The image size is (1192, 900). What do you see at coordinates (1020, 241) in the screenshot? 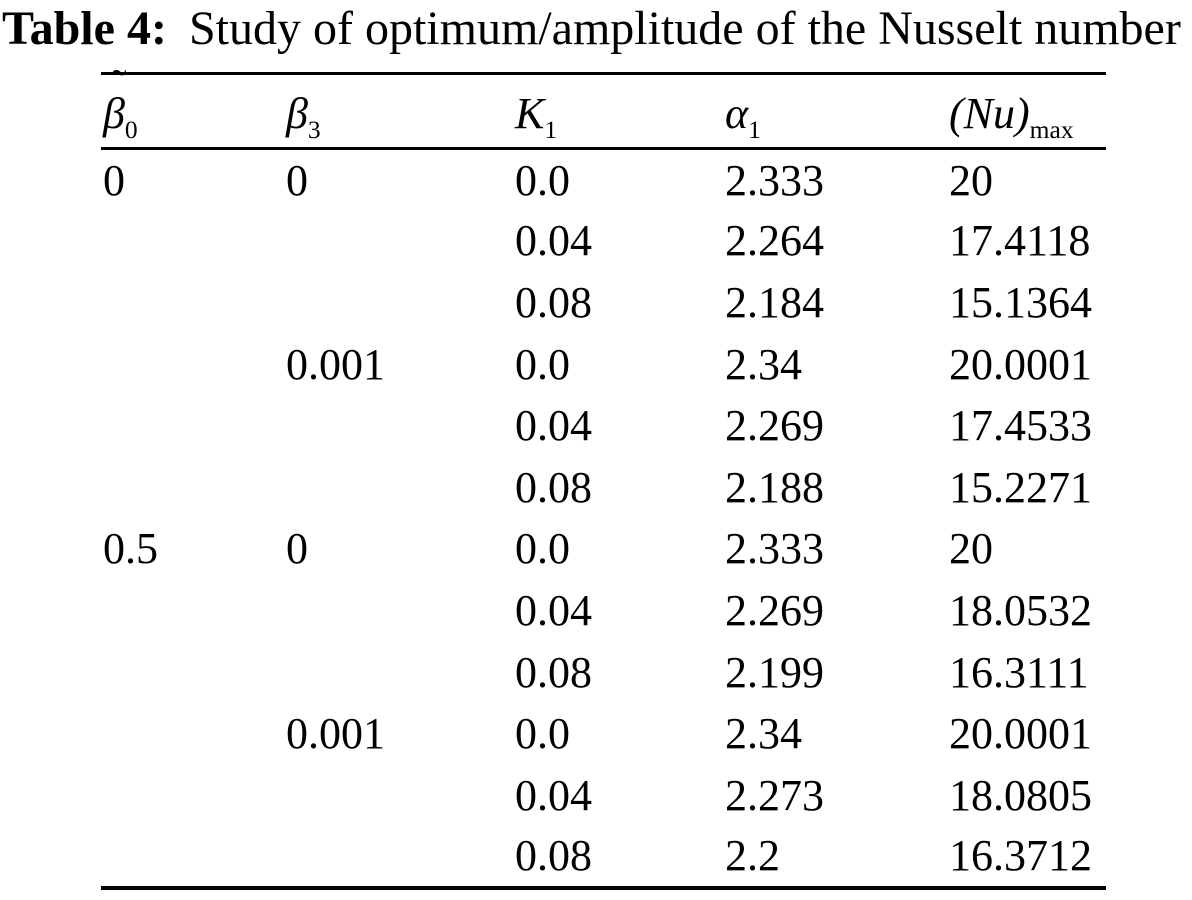
I see `table-cell: 17.4118` at bounding box center [1020, 241].